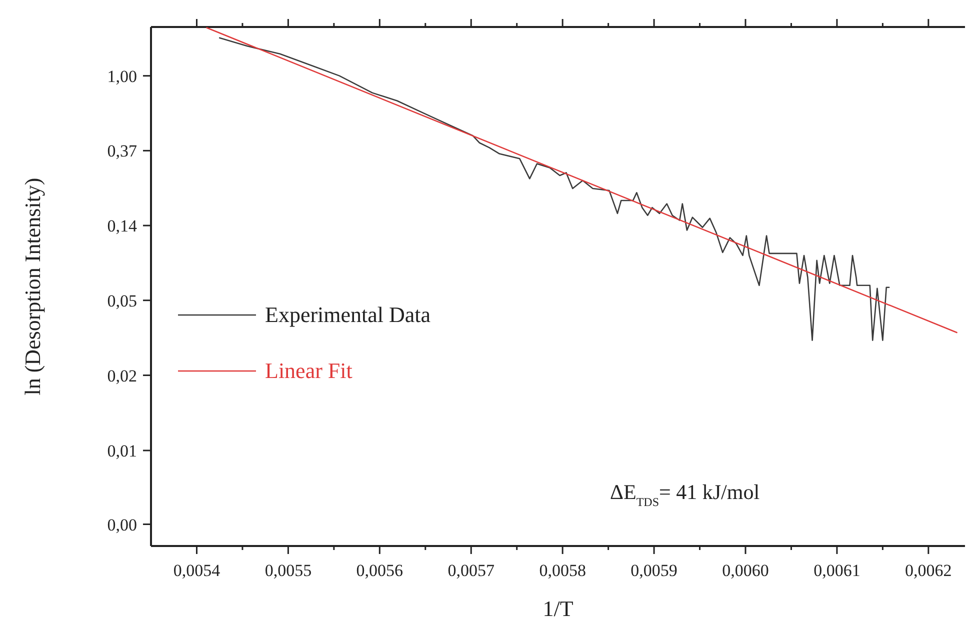 The width and height of the screenshot is (966, 628). What do you see at coordinates (308, 370) in the screenshot?
I see `legend-label: Linear Fit` at bounding box center [308, 370].